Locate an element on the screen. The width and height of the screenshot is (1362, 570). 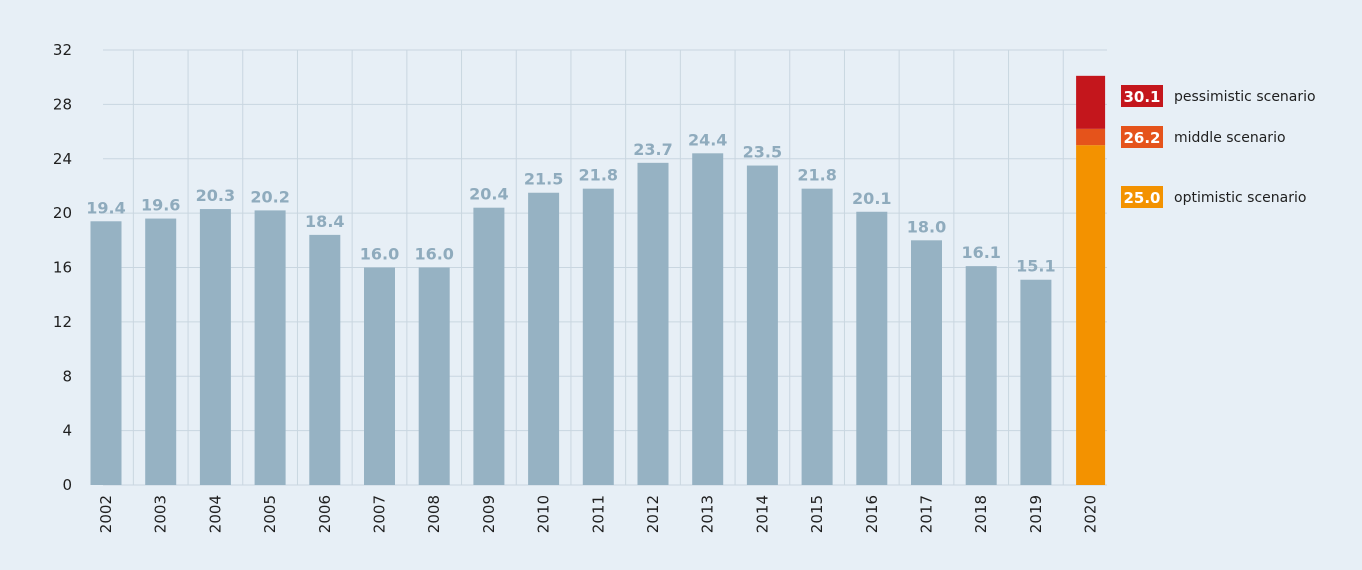
value-label-2017: 18.0 is located at coordinates (926, 226).